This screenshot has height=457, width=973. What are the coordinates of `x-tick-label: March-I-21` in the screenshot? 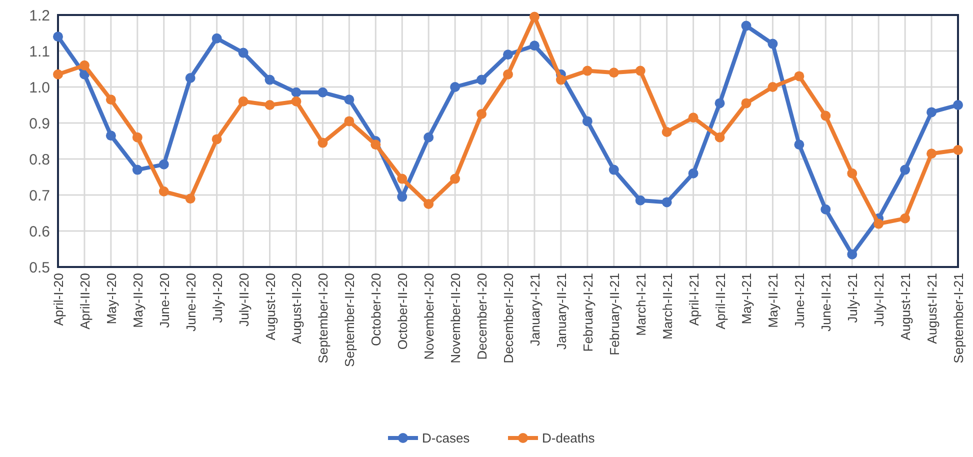 It's located at (640, 304).